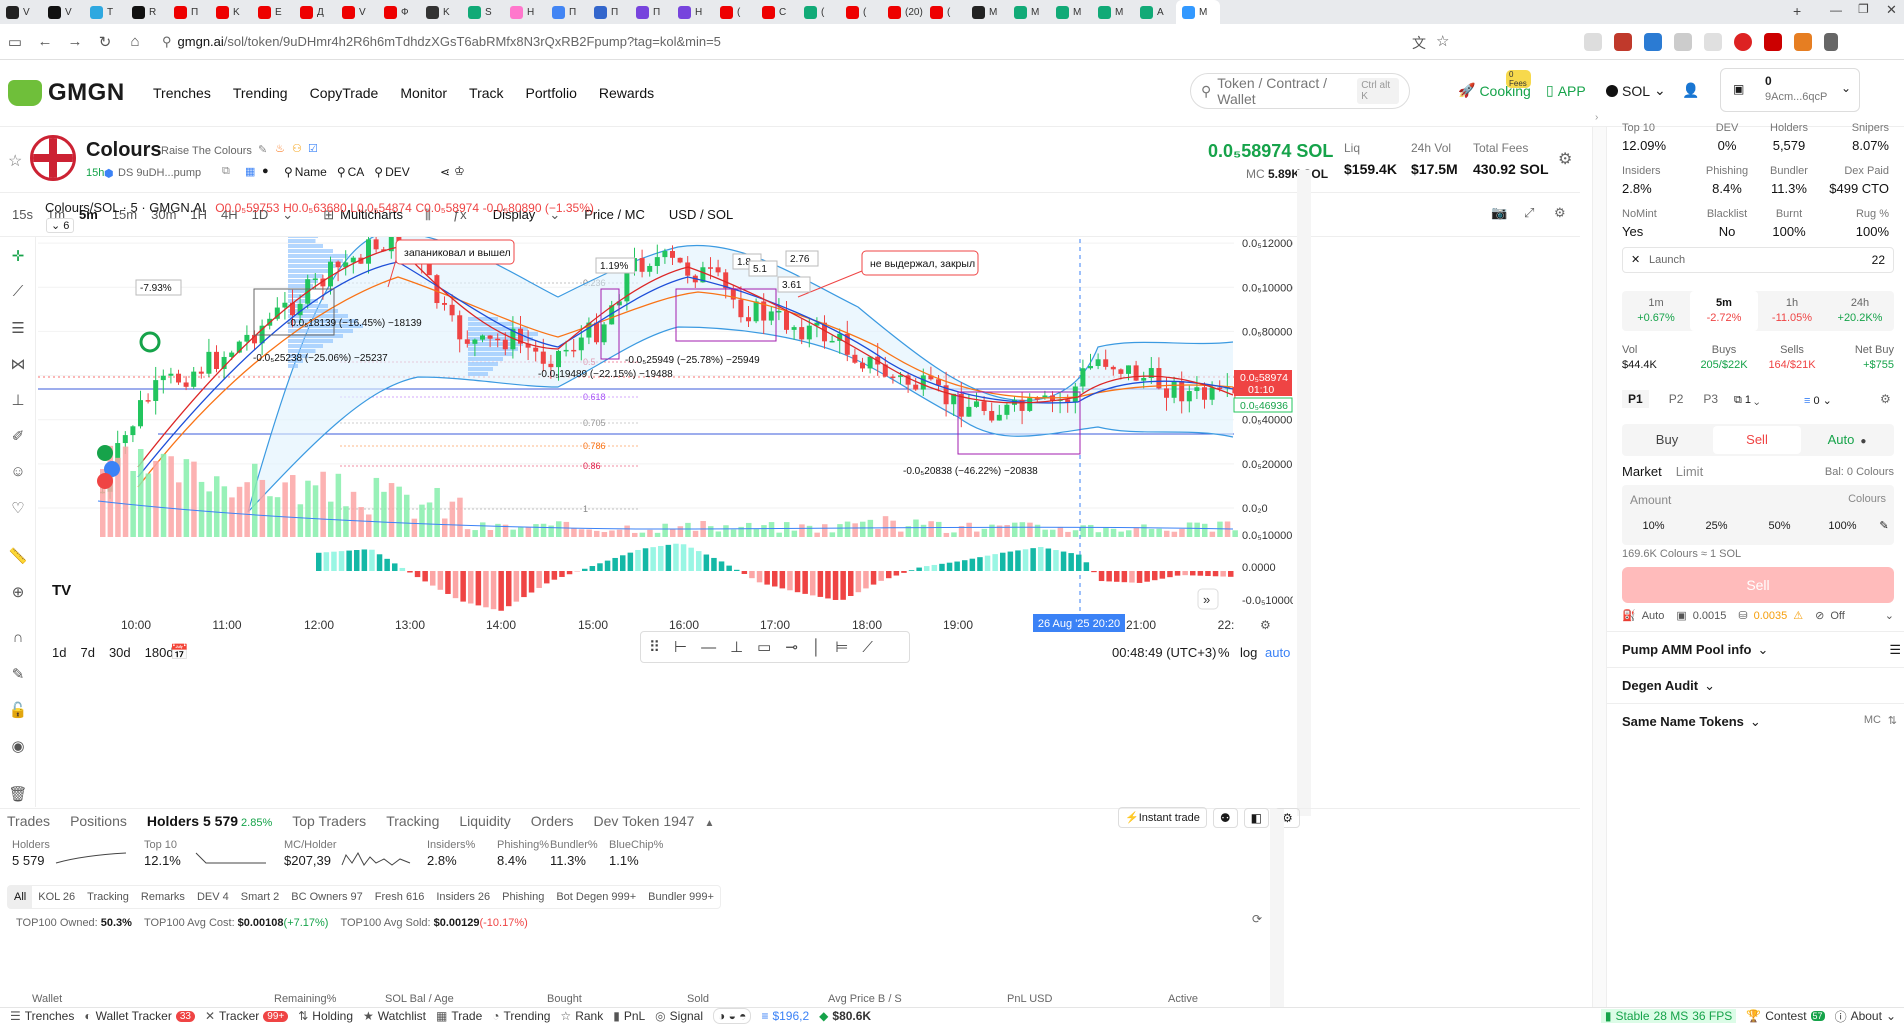  What do you see at coordinates (325, 1016) in the screenshot?
I see `status-holding: ⇅Holding` at bounding box center [325, 1016].